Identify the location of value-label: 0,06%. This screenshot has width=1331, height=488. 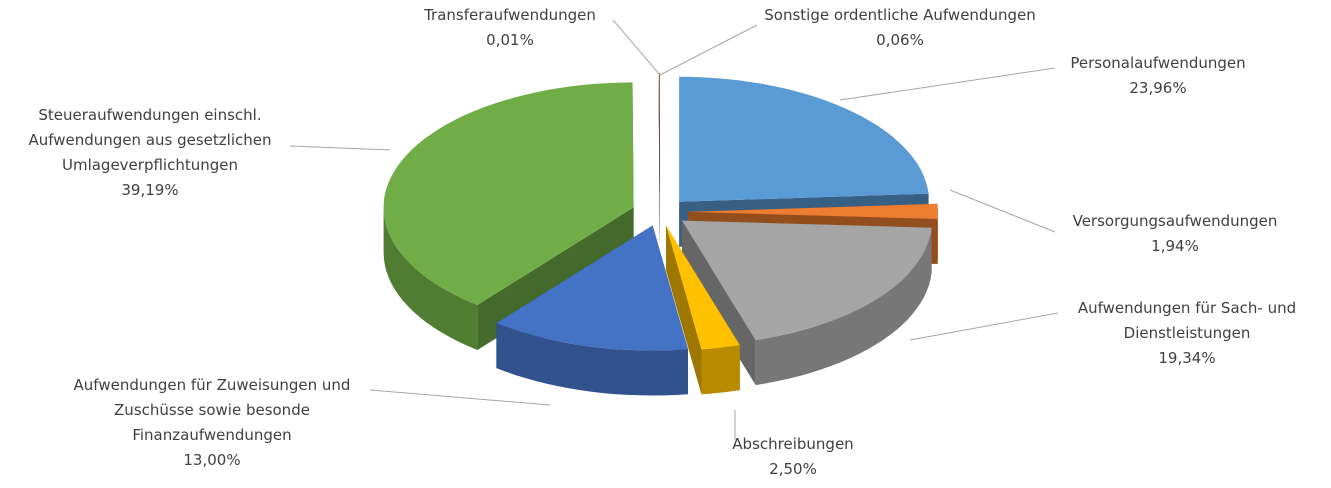
(900, 40).